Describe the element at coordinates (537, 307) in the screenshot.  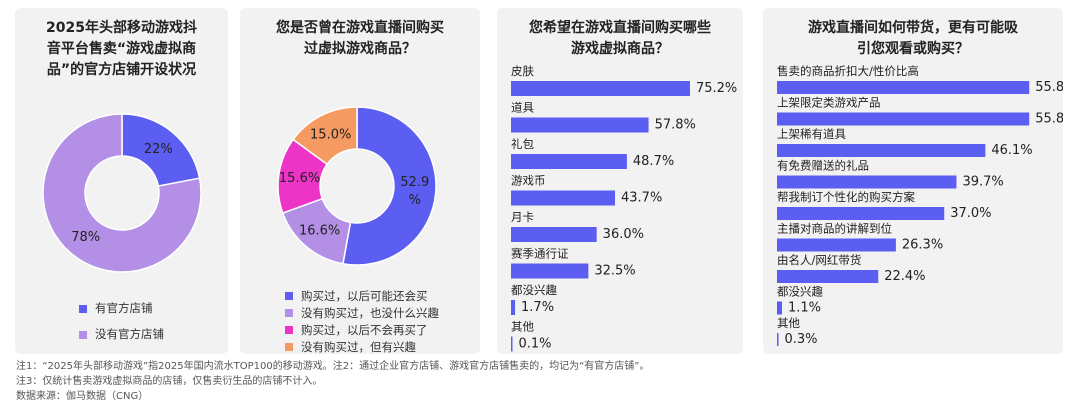
I see `value-label: 1.7%` at that location.